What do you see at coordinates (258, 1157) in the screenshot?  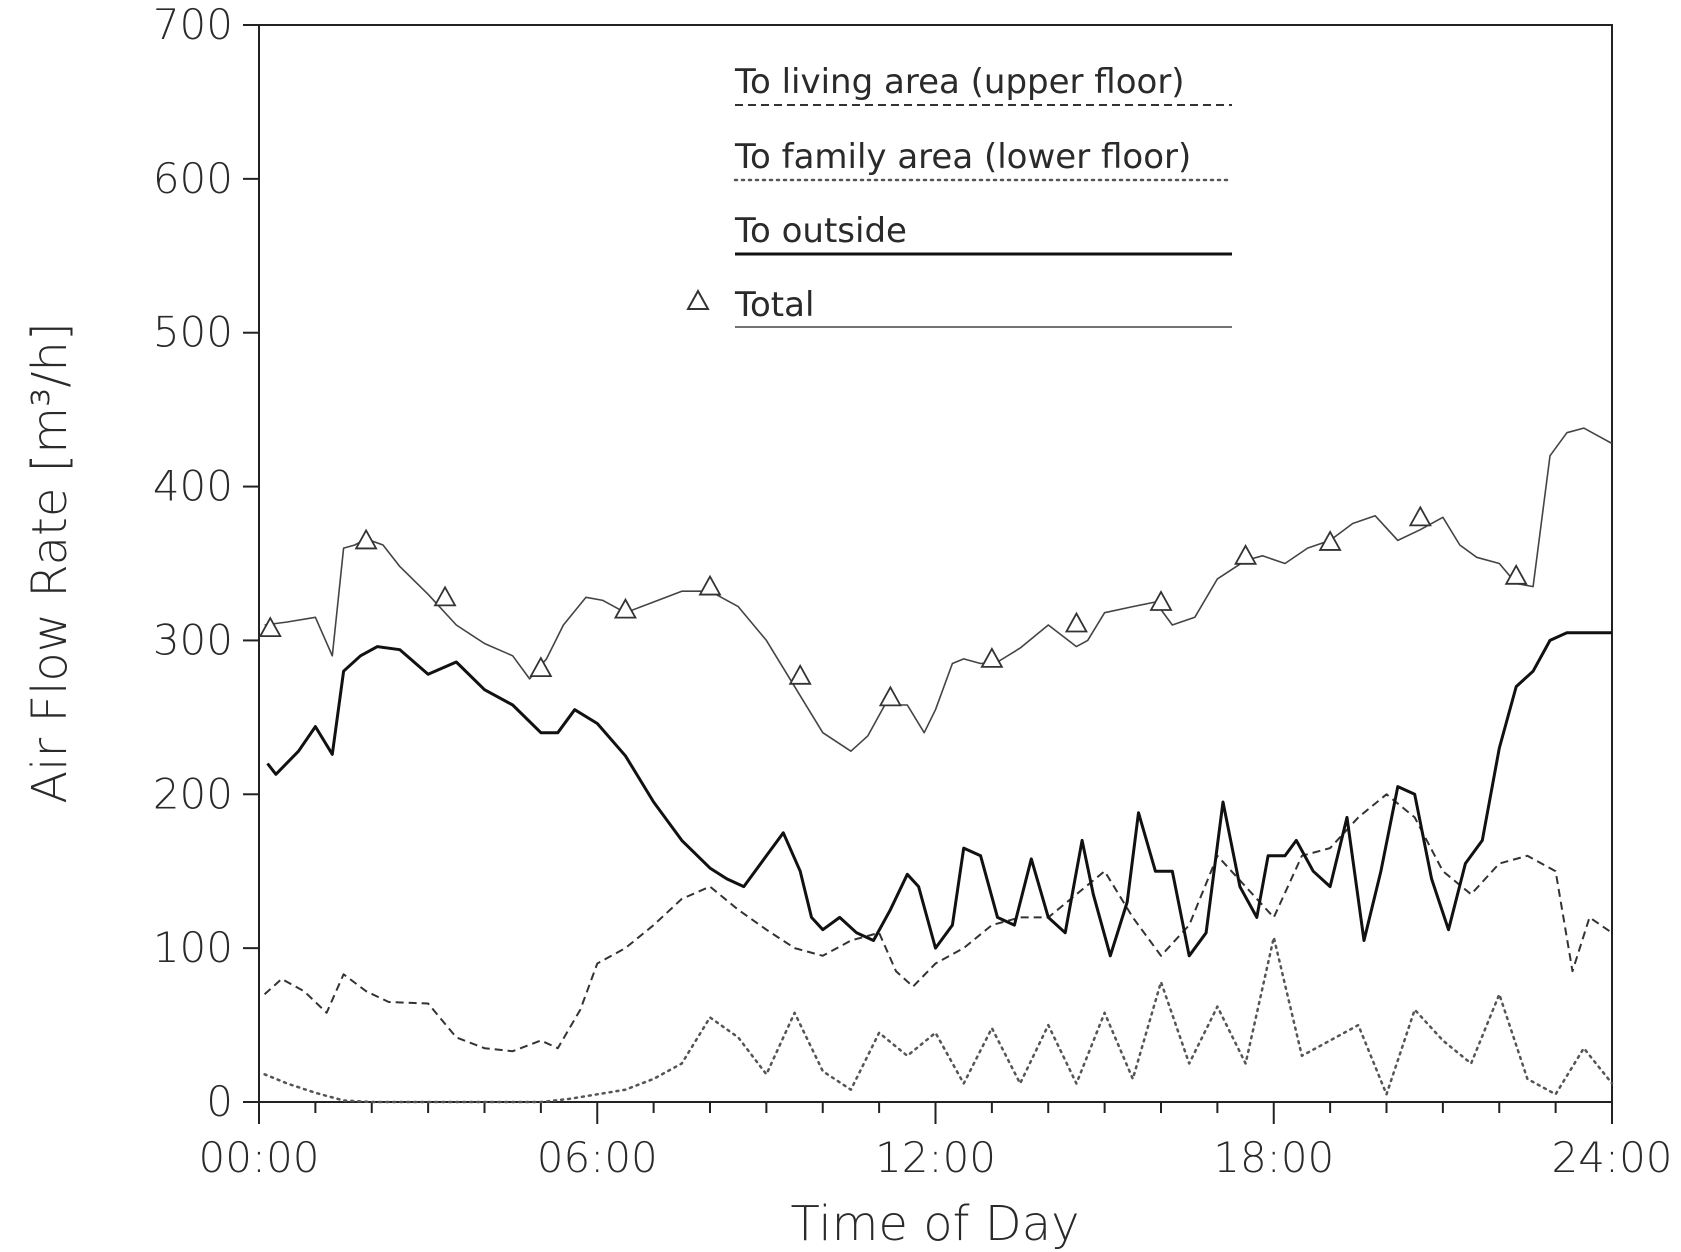 I see `x-tick-label: 00:00` at bounding box center [258, 1157].